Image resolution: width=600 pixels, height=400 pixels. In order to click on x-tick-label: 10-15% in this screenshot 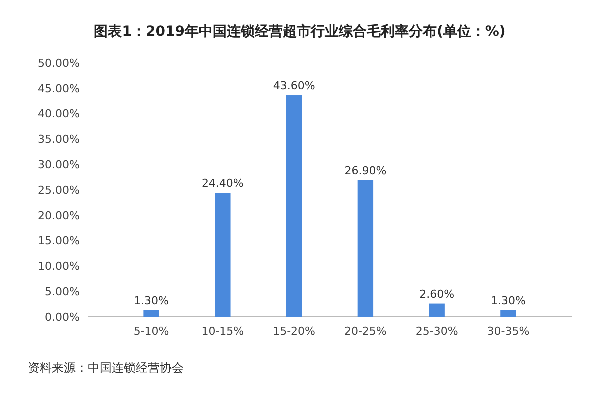, I will do `click(223, 331)`.